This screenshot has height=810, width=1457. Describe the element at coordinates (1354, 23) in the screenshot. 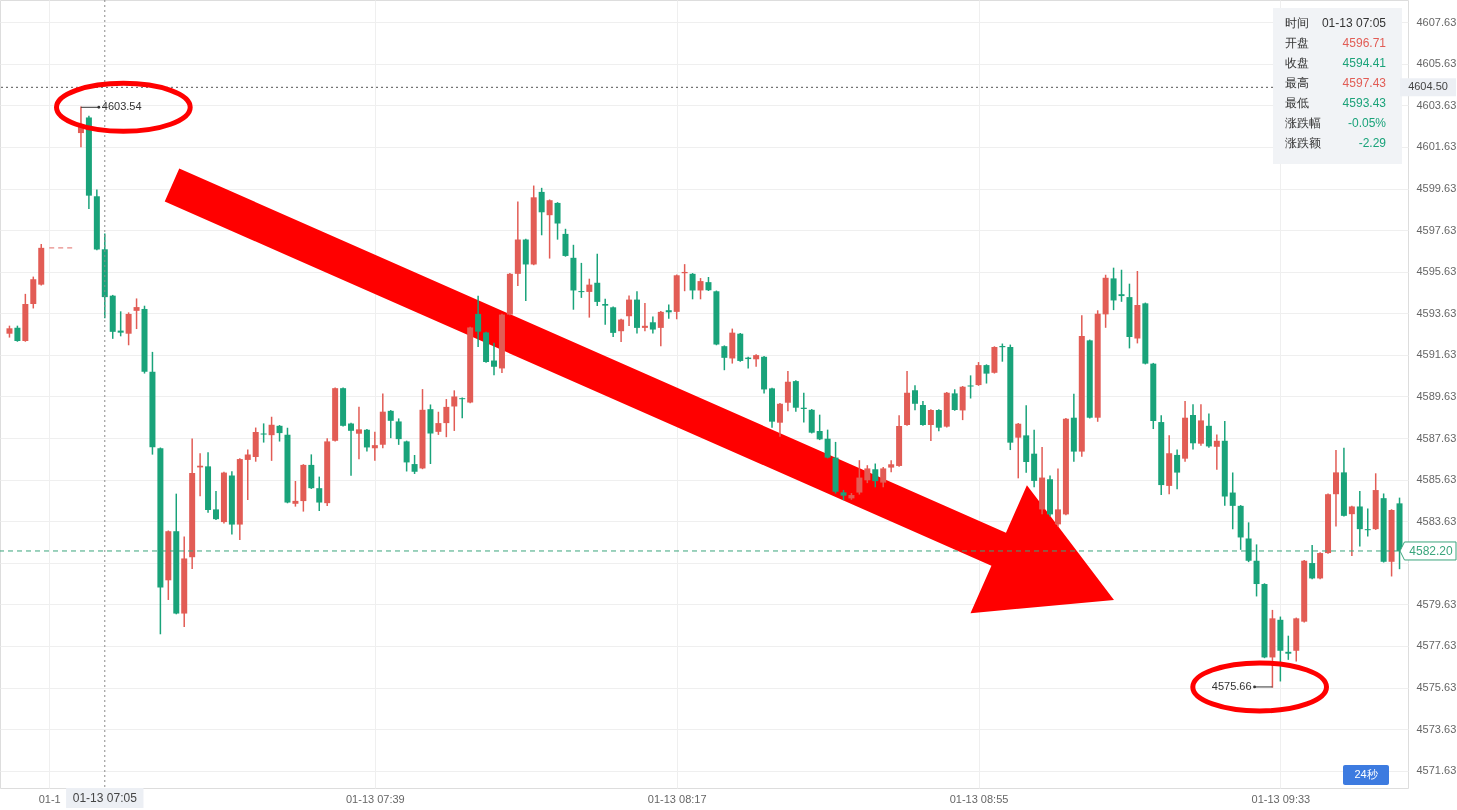

I see `annotation: 01-13 07:05` at that location.